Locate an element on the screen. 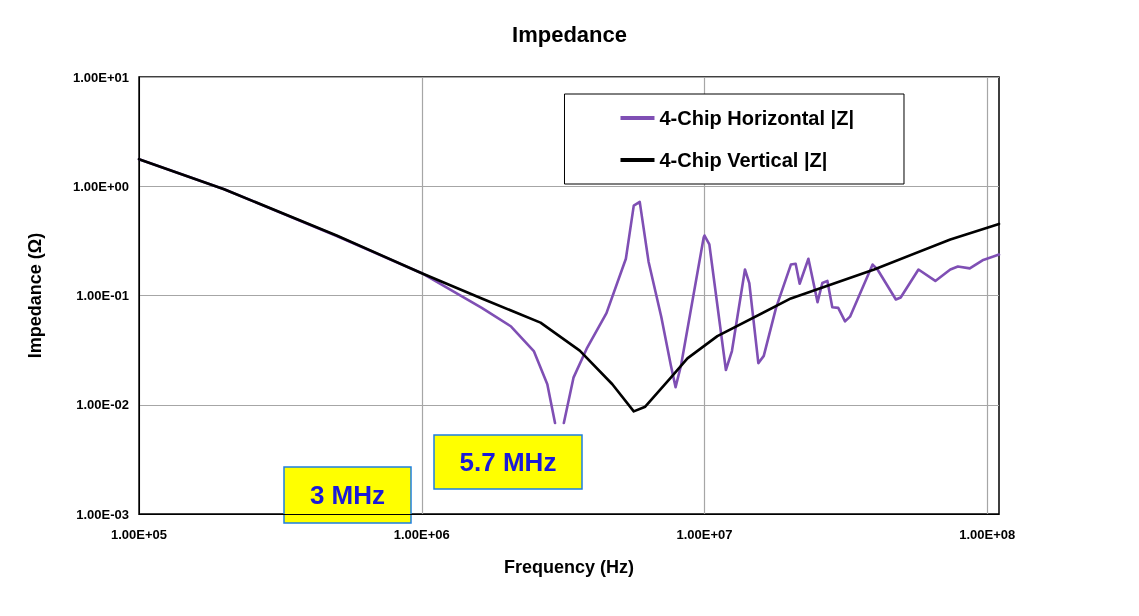  x-tick-label: 1.00E+07 is located at coordinates (704, 534).